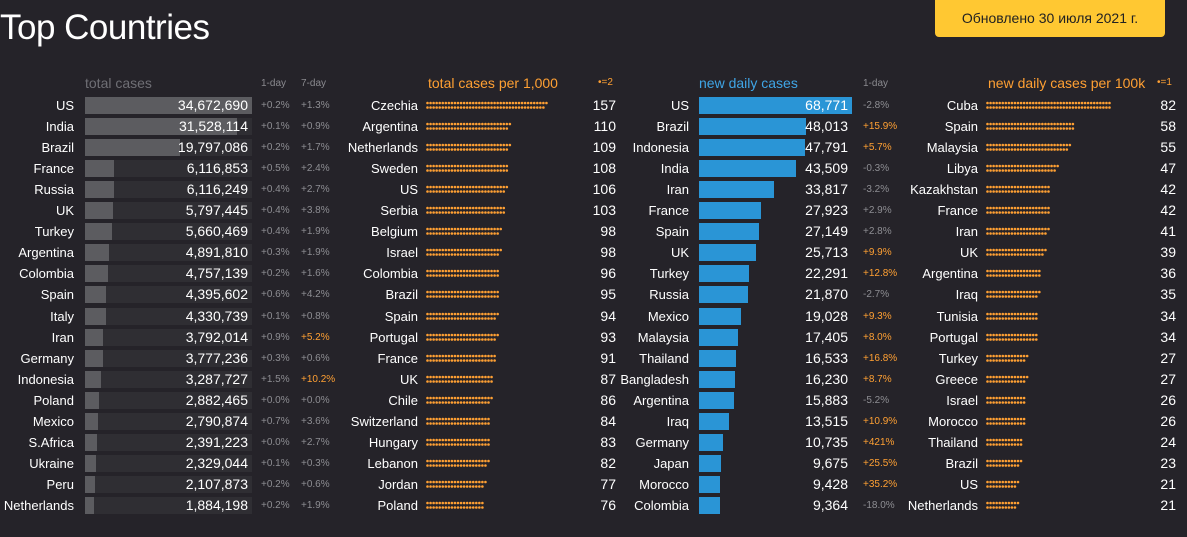  What do you see at coordinates (765, 421) in the screenshot?
I see `daily-cases-row: Iraq 13,515 +10.9%` at bounding box center [765, 421].